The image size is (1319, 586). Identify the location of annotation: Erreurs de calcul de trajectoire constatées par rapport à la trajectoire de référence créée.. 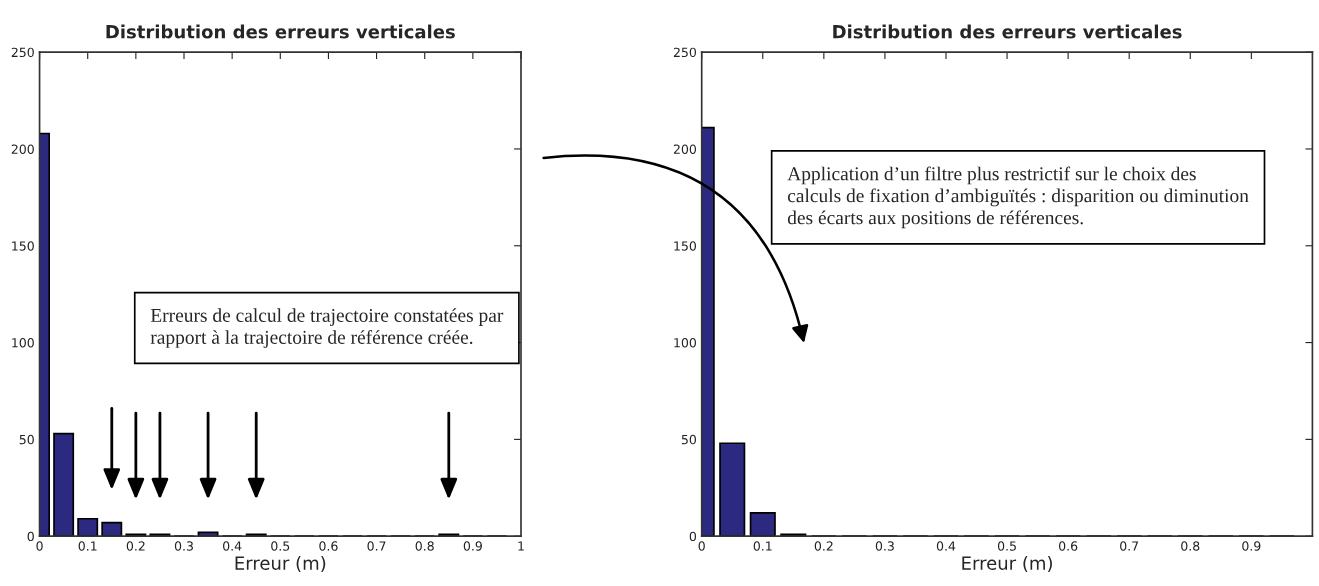
(327, 328).